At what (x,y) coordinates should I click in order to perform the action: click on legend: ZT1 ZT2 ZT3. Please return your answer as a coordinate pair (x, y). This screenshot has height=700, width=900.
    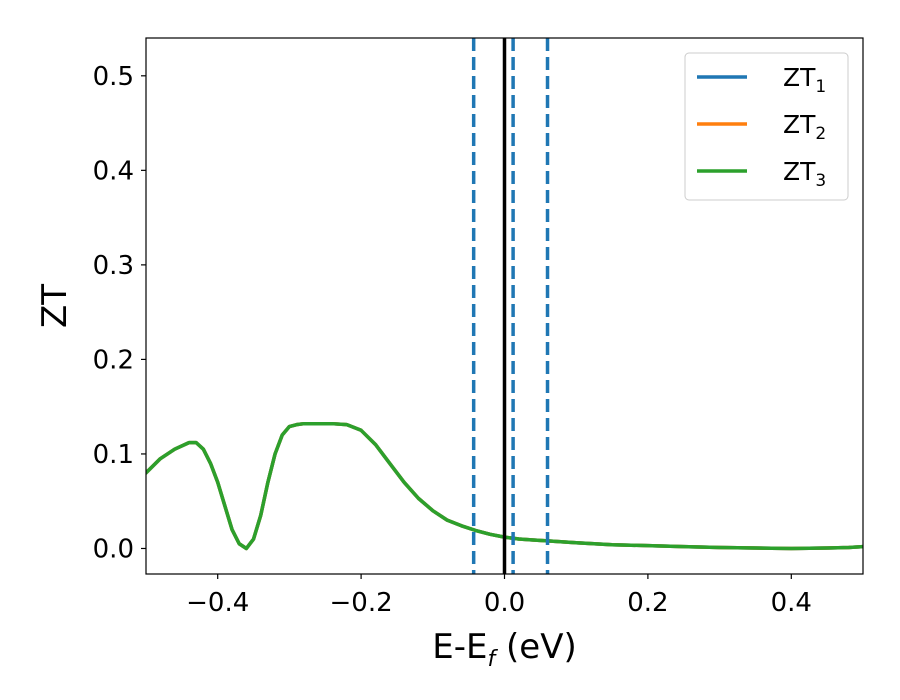
    Looking at the image, I should click on (766, 126).